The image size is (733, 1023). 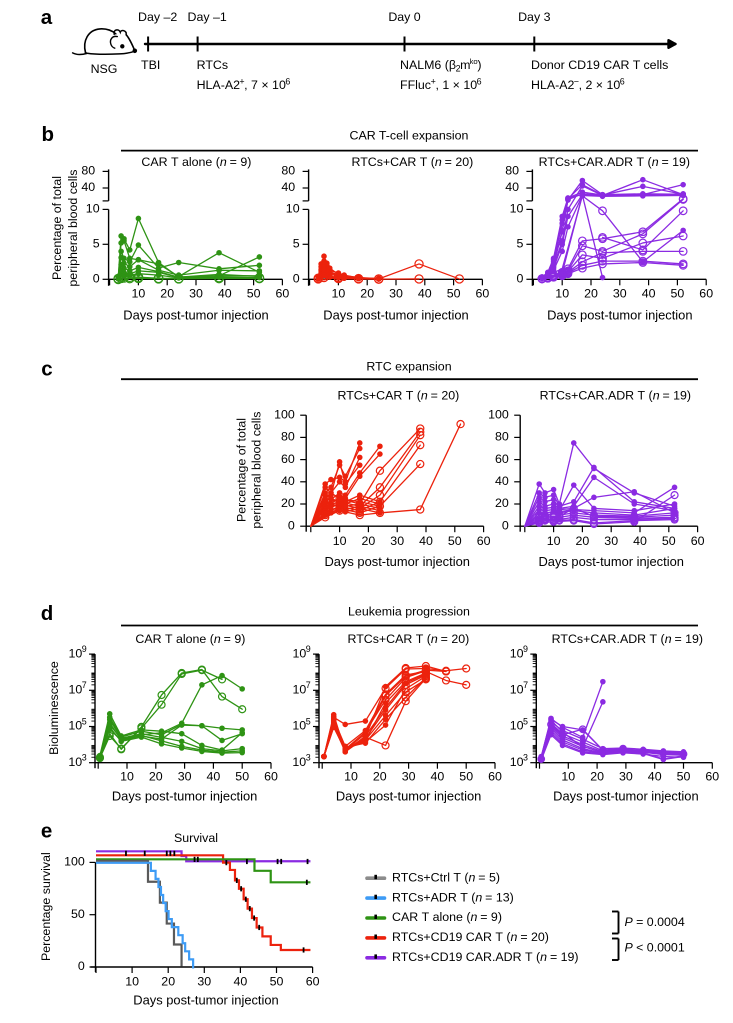 What do you see at coordinates (609, 639) in the screenshot?
I see `svg-text: RTCs+CAR.ADR T (` at bounding box center [609, 639].